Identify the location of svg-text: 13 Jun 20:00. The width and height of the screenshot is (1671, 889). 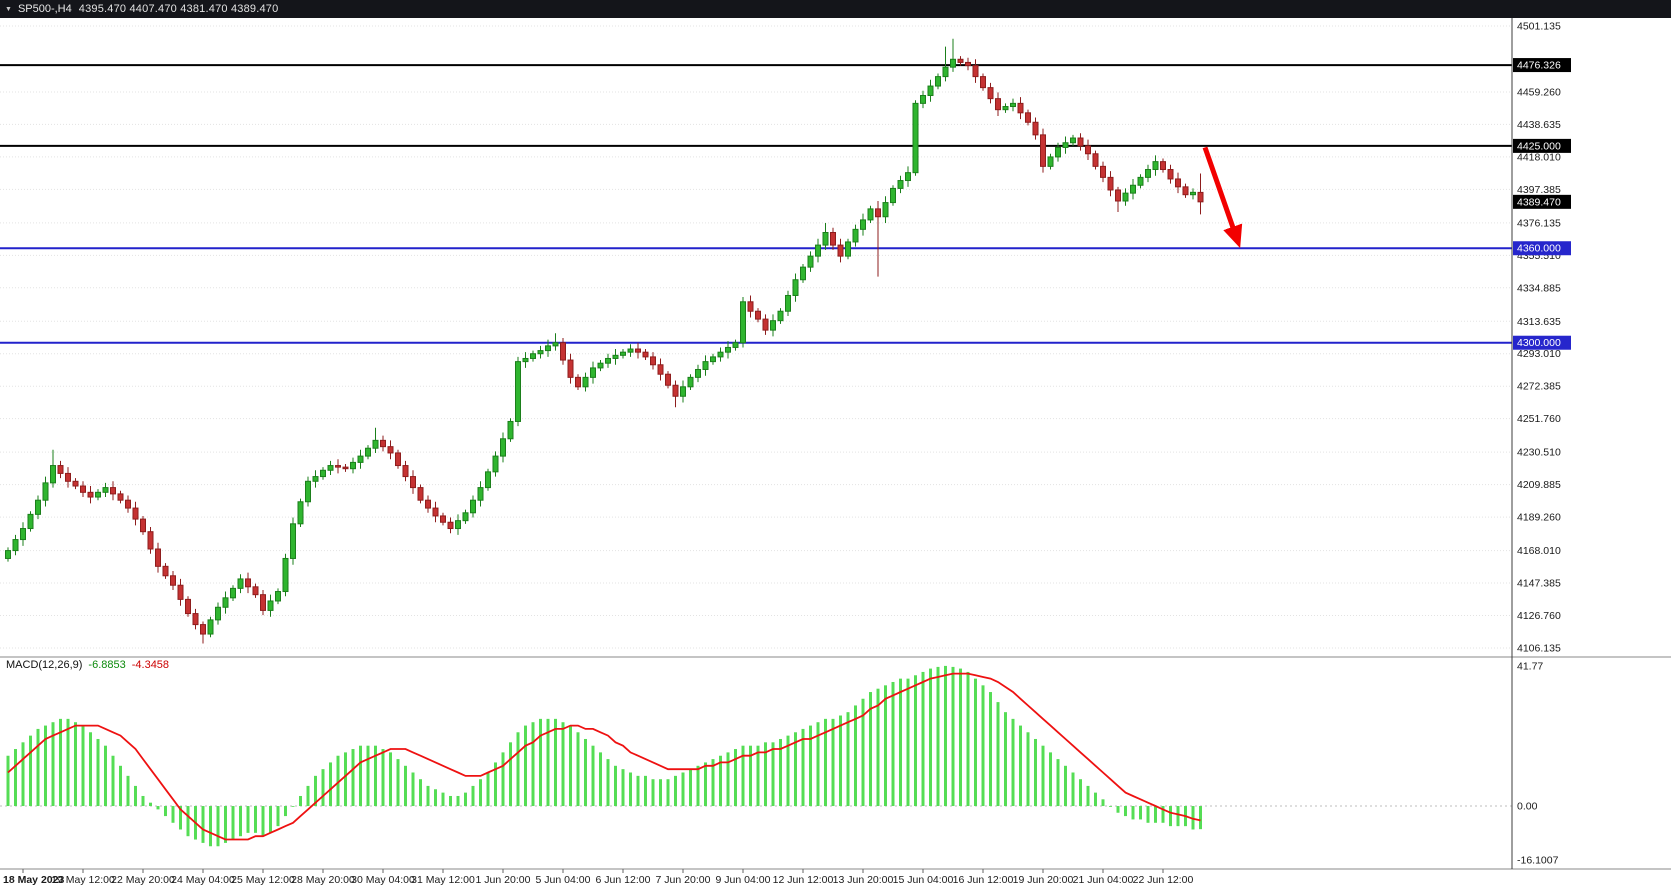
(863, 880).